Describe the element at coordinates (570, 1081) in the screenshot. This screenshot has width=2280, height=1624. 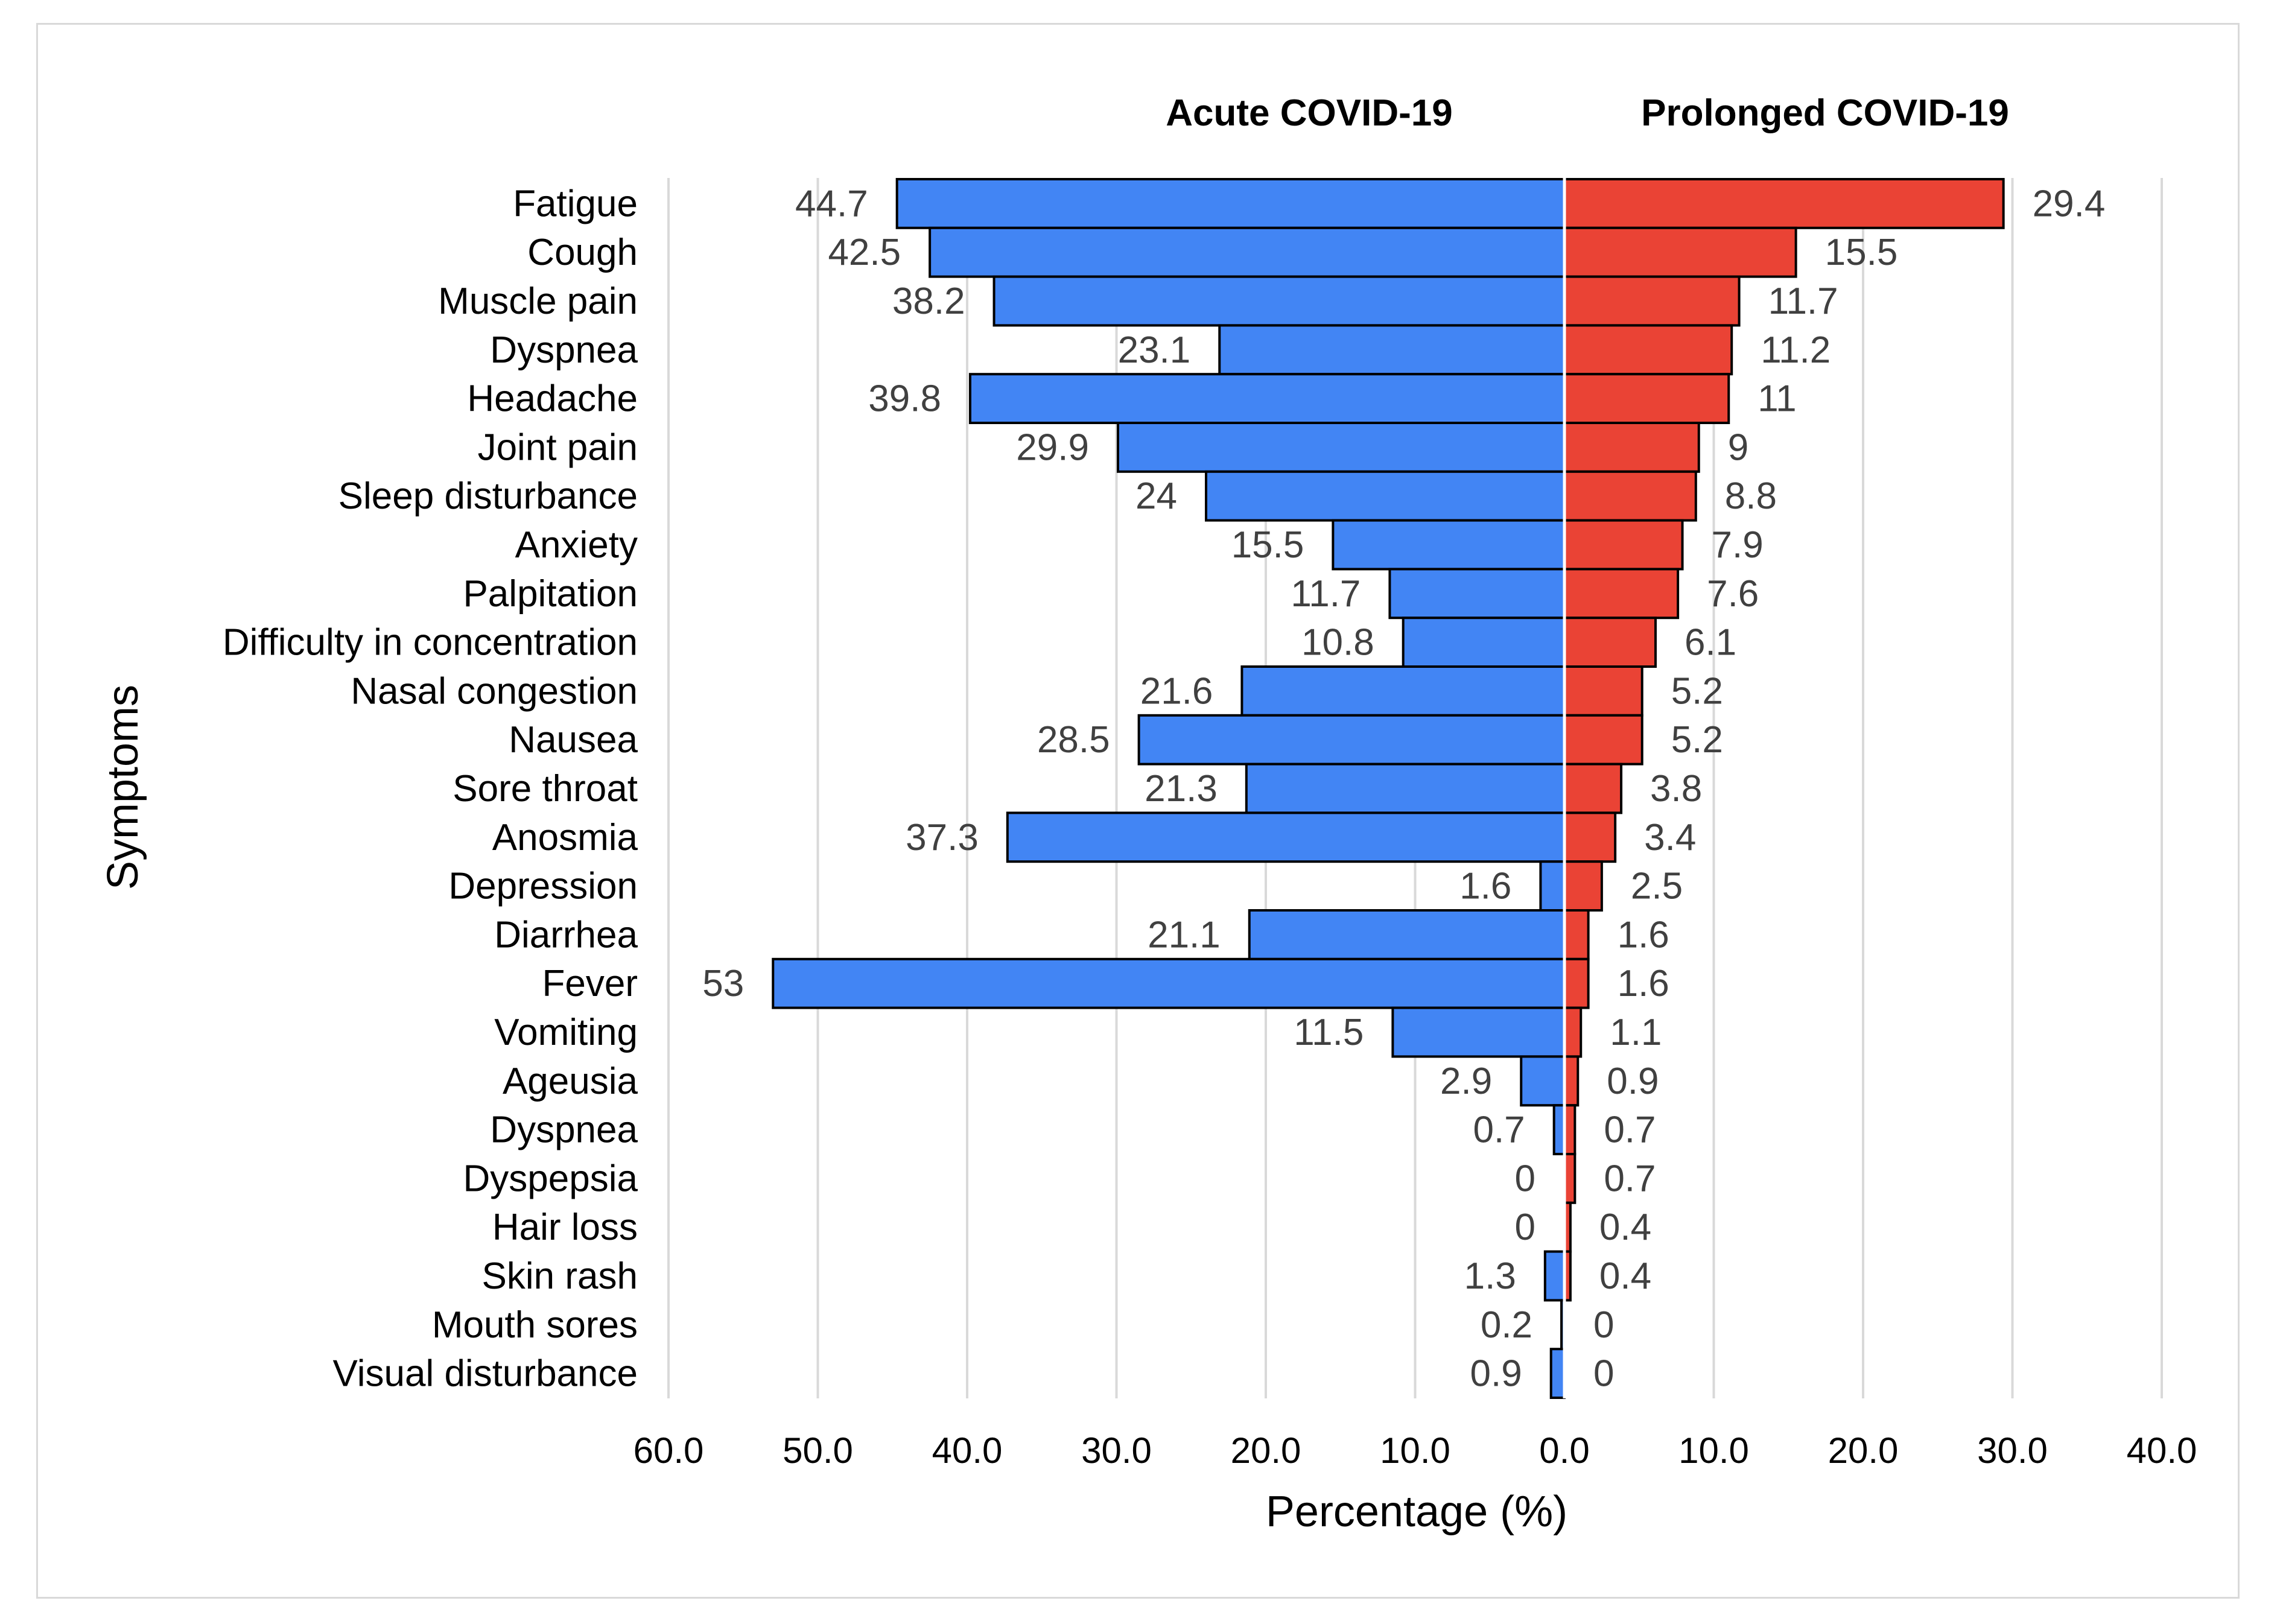
I see `category-label: Ageusia` at that location.